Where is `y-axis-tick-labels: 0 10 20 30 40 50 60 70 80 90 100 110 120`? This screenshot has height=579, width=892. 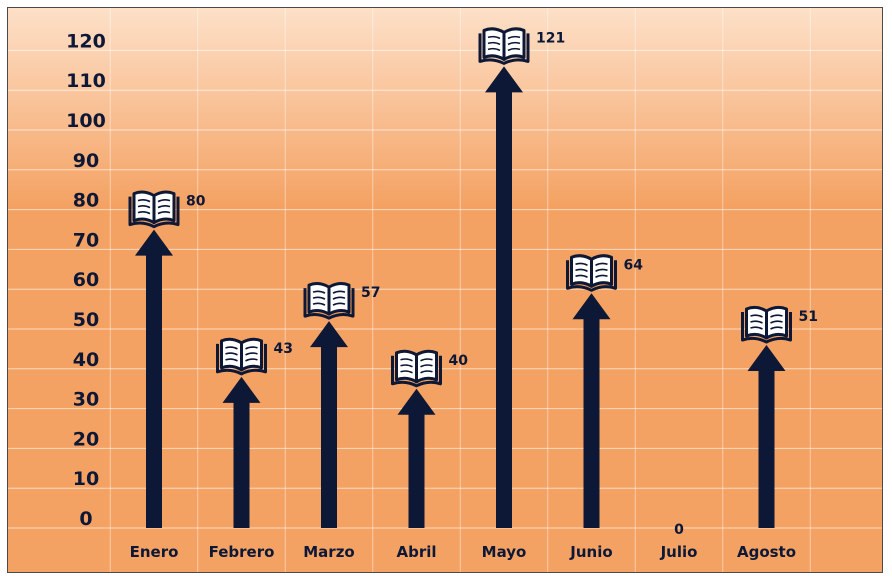
y-axis-tick-labels: 0 10 20 30 40 50 60 70 80 90 100 110 120 is located at coordinates (86, 280).